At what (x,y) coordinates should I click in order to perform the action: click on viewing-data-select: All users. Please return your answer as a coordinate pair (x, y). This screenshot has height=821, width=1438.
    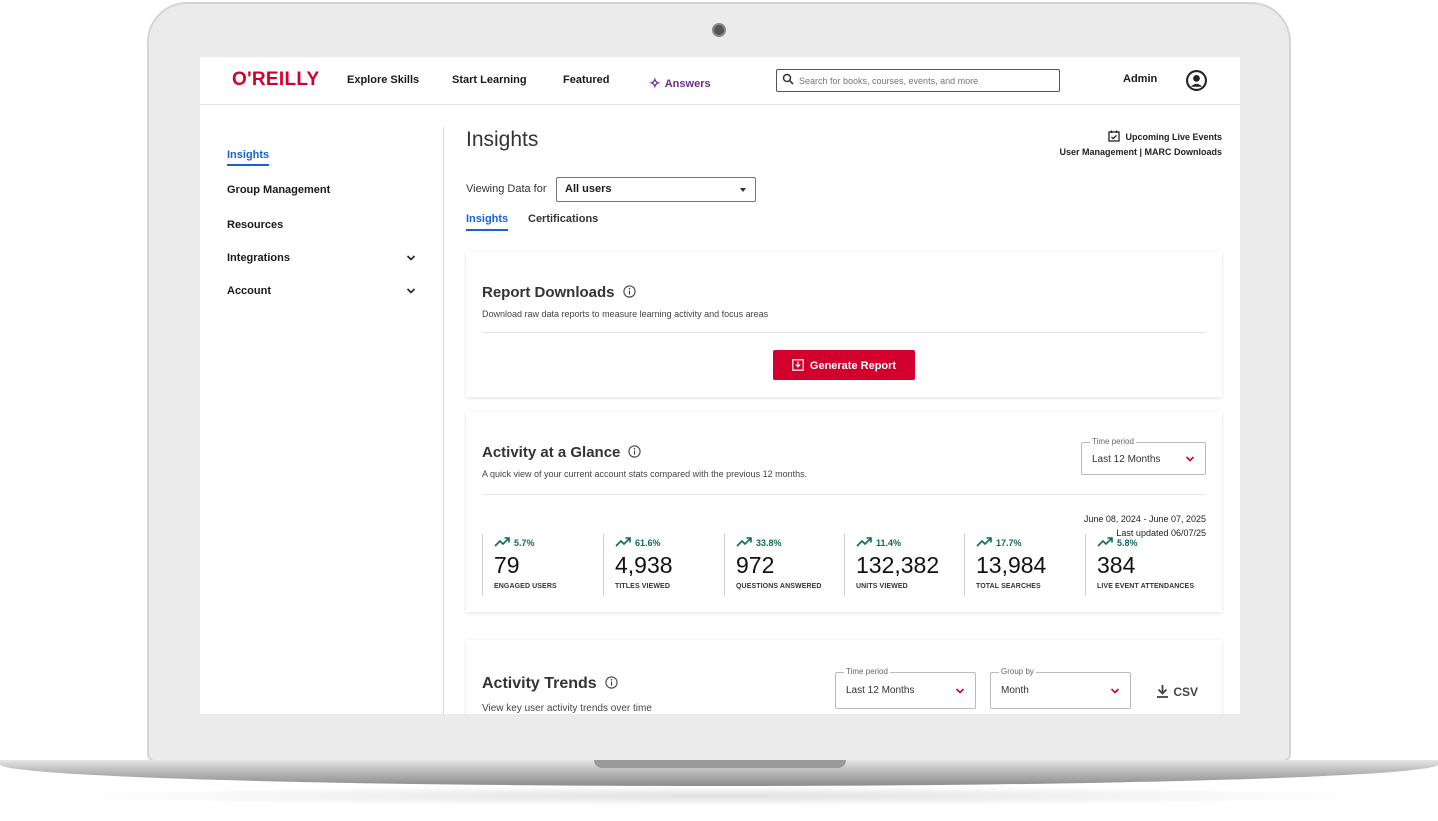
    Looking at the image, I should click on (656, 189).